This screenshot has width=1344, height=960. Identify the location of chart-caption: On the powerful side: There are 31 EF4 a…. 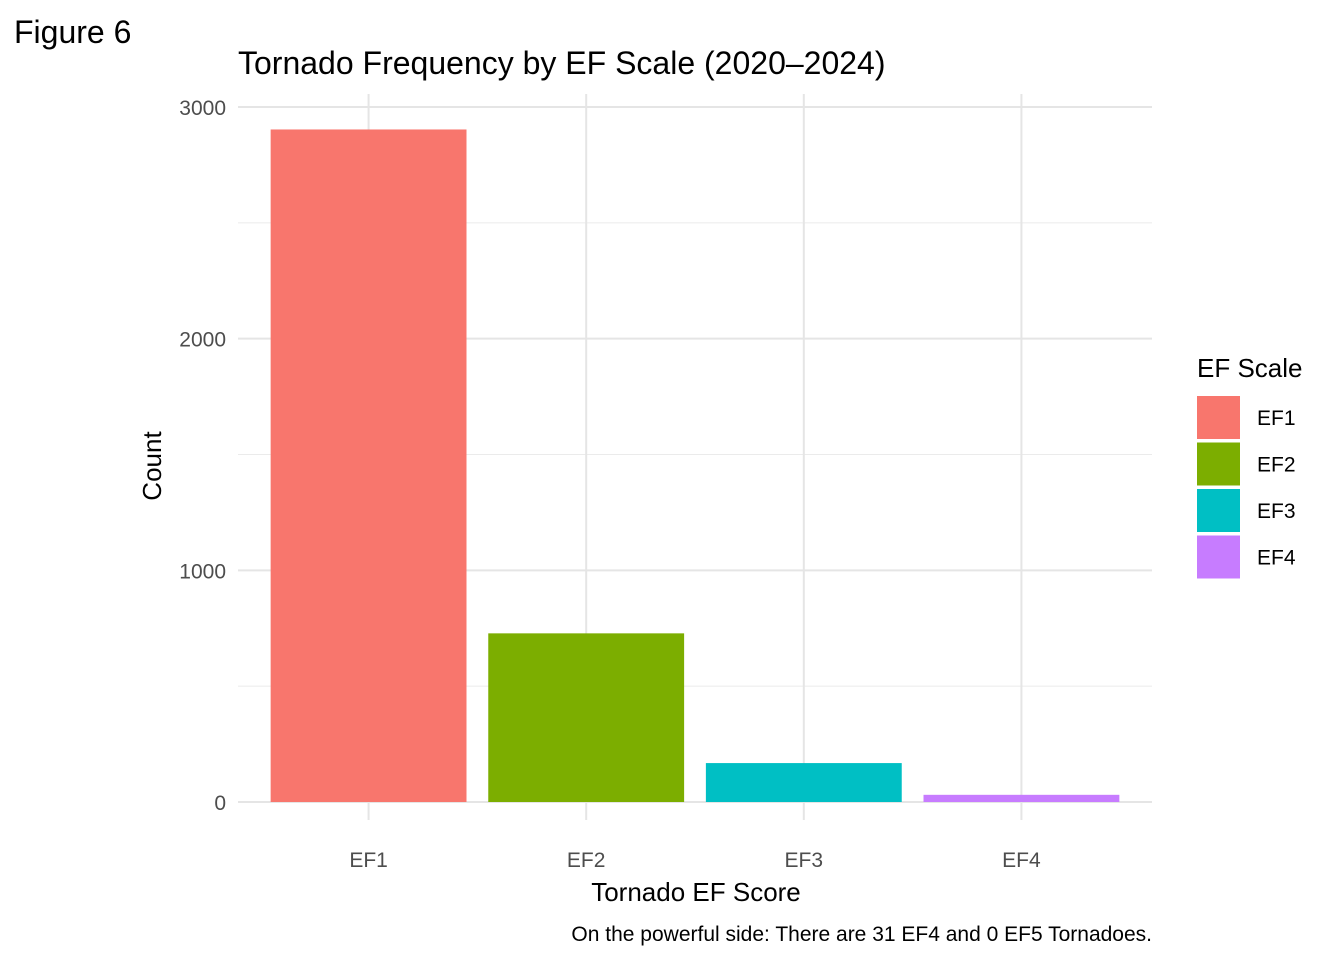
(861, 934).